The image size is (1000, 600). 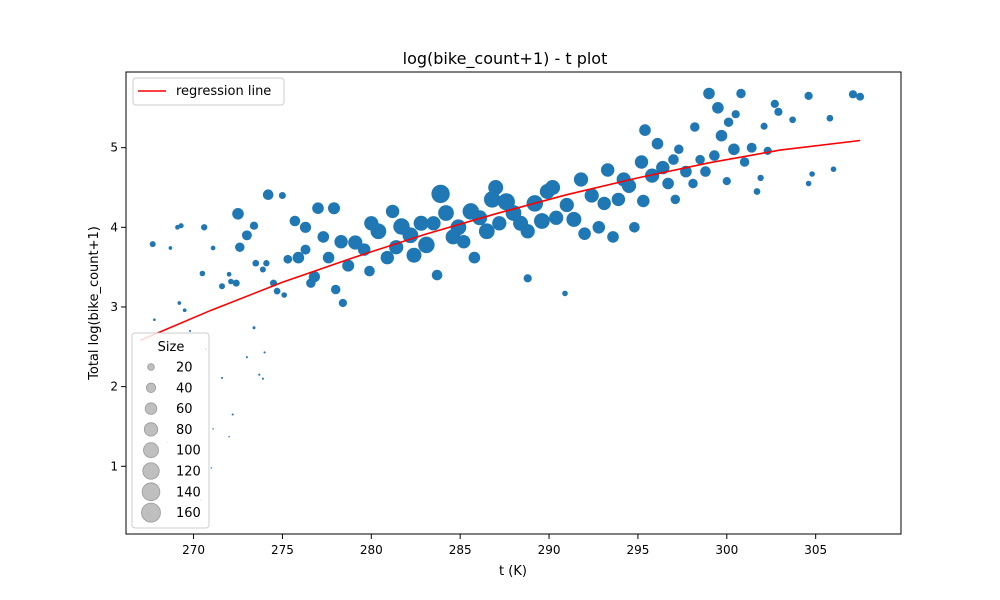 I want to click on chart-title: log(bike_count+1) - t plot, so click(x=505, y=59).